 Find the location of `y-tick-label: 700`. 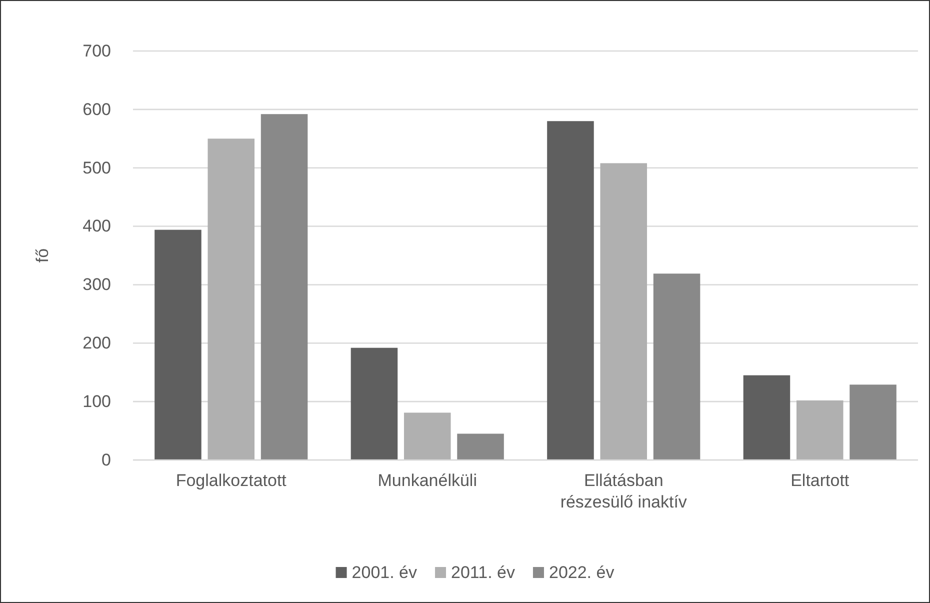

y-tick-label: 700 is located at coordinates (96, 50).